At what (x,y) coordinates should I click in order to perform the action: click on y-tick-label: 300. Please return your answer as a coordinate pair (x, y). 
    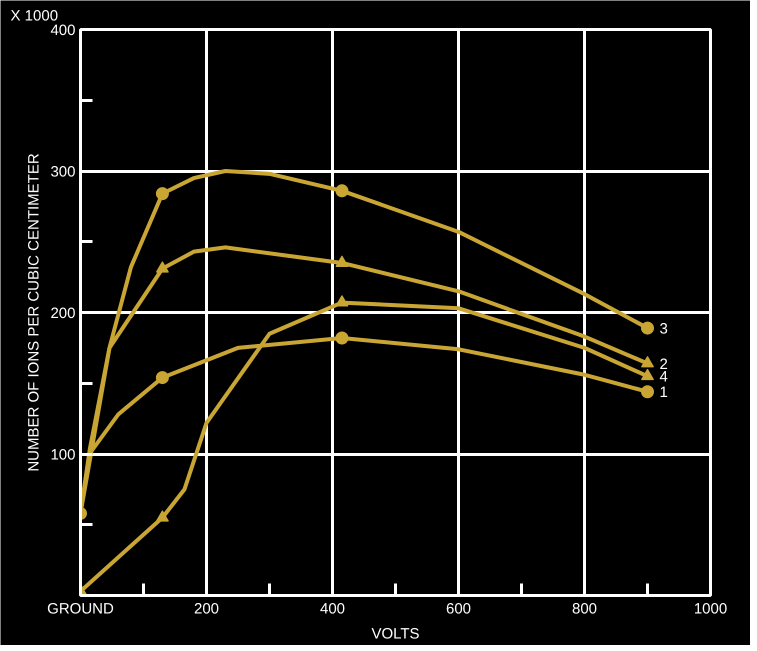
    Looking at the image, I should click on (63, 172).